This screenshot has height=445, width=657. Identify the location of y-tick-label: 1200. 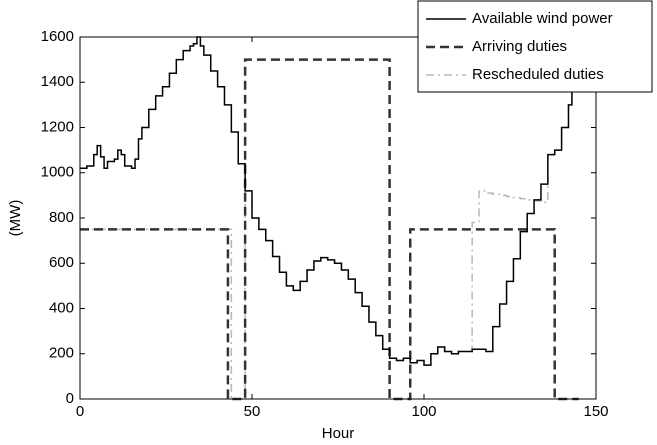
(57, 126).